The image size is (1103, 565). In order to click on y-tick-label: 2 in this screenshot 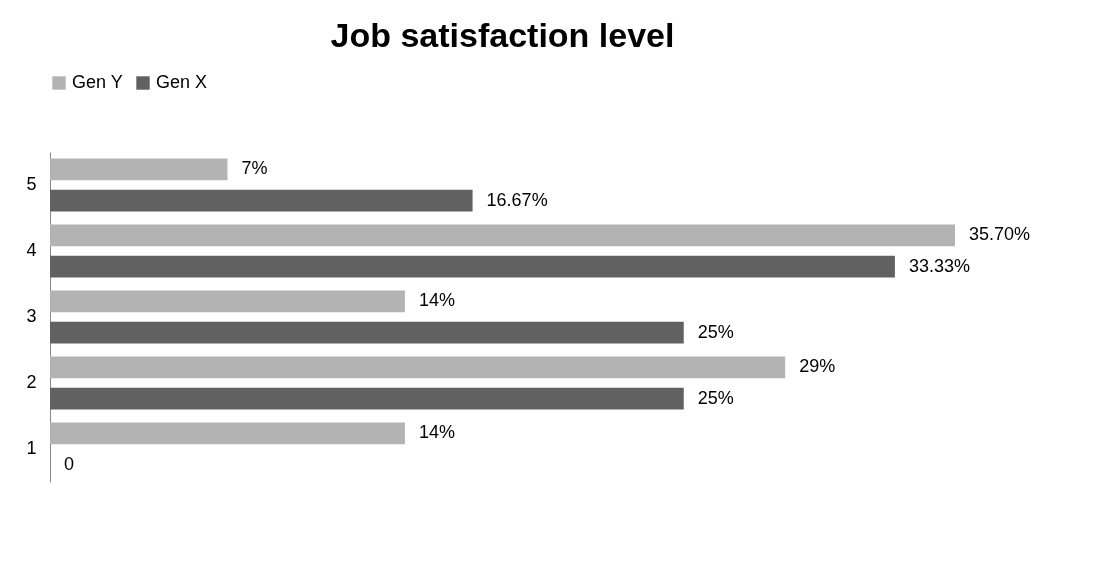, I will do `click(31, 382)`.